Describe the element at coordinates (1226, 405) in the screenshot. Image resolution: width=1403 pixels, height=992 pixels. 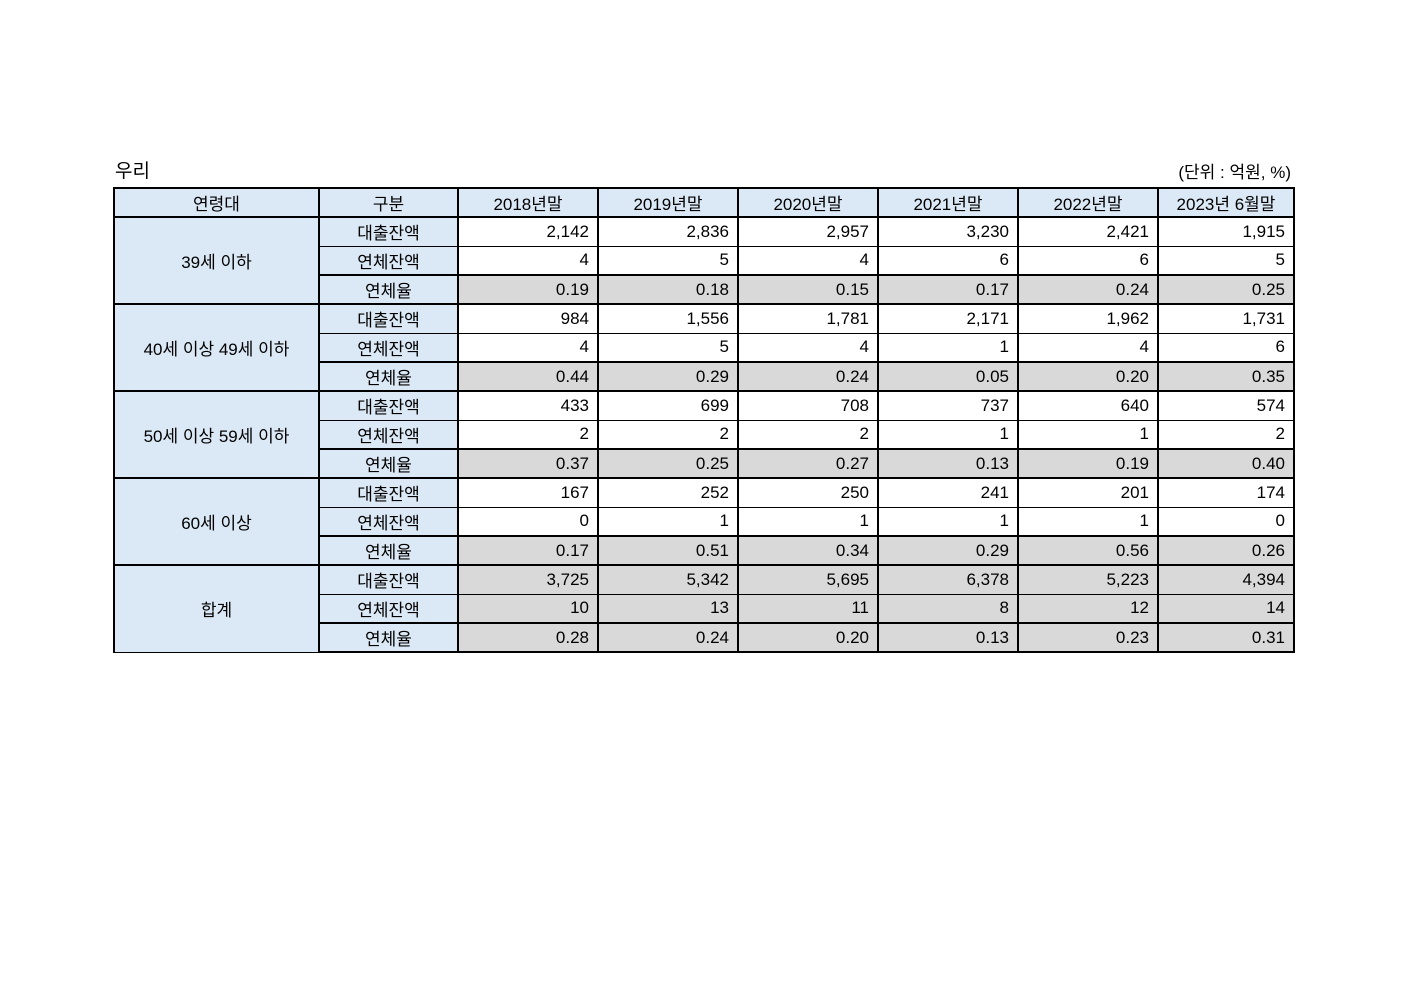
I see `value-cell: 574` at that location.